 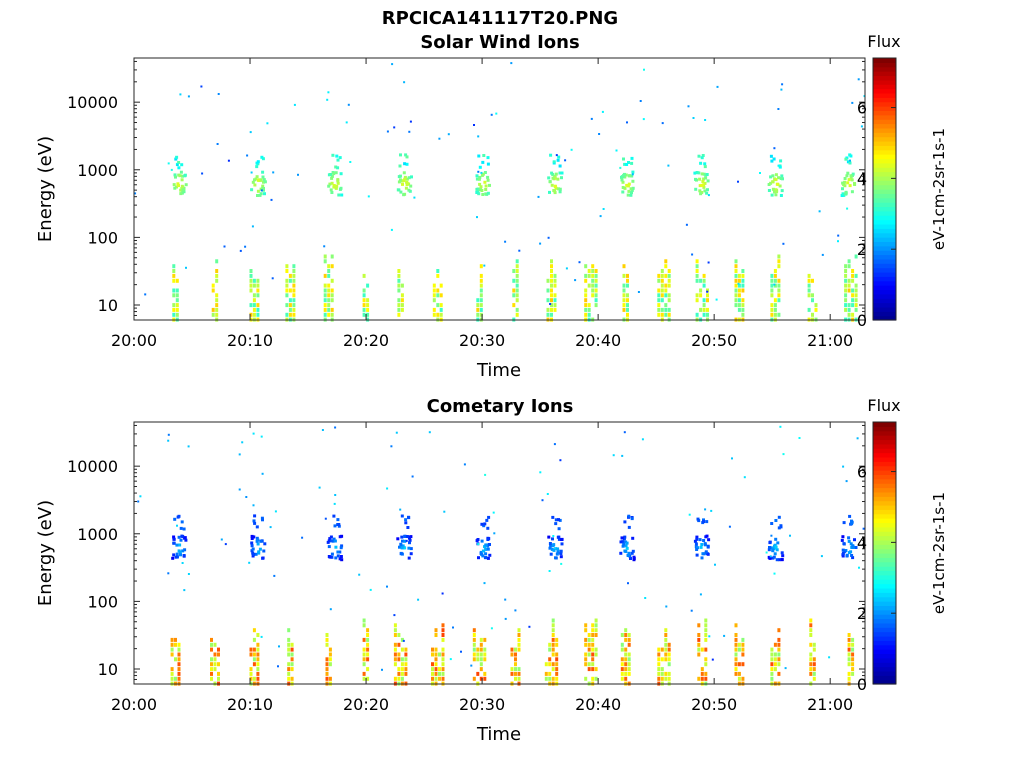 I want to click on colorbar-units: eV-1cm-2sr-1s-1, so click(x=939, y=553).